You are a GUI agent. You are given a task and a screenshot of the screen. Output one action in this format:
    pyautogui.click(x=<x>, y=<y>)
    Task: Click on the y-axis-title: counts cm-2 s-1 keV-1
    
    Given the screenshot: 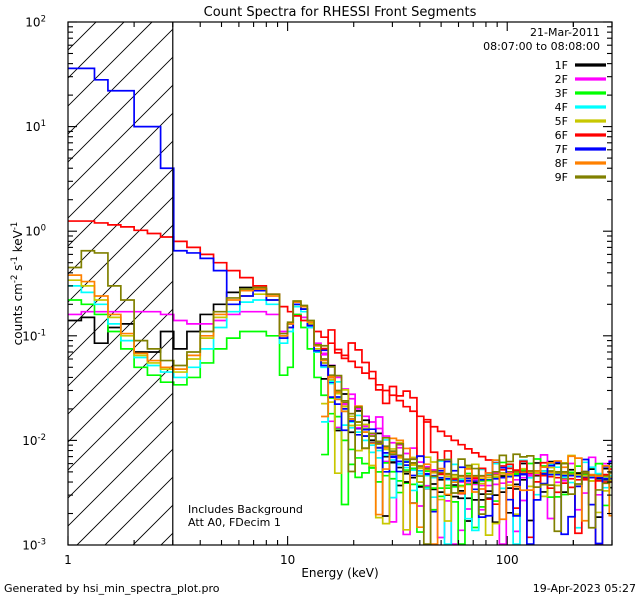 What is the action you would take?
    pyautogui.click(x=17, y=284)
    